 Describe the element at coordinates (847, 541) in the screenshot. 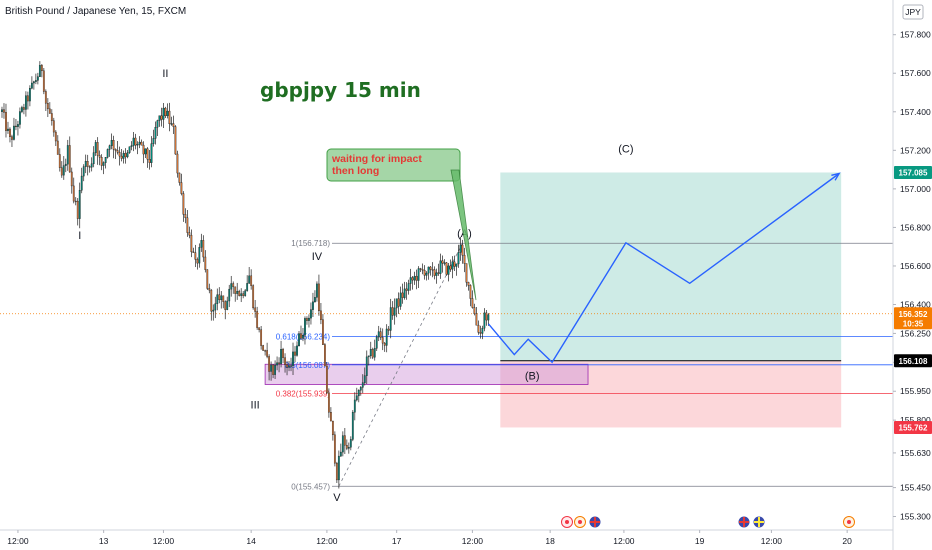

I see `x-tick-label: 20` at that location.